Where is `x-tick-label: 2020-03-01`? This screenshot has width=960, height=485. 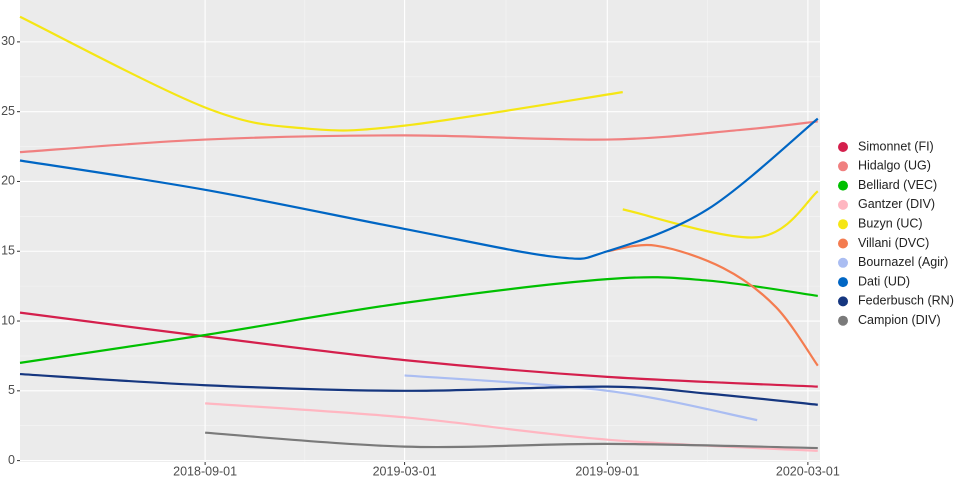 x-tick-label: 2020-03-01 is located at coordinates (808, 471).